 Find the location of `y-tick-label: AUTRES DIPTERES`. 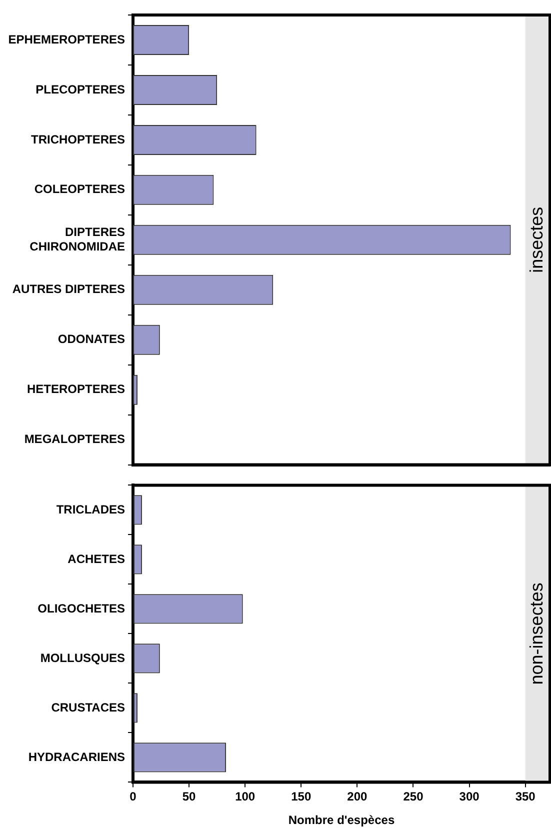

y-tick-label: AUTRES DIPTERES is located at coordinates (68, 289).